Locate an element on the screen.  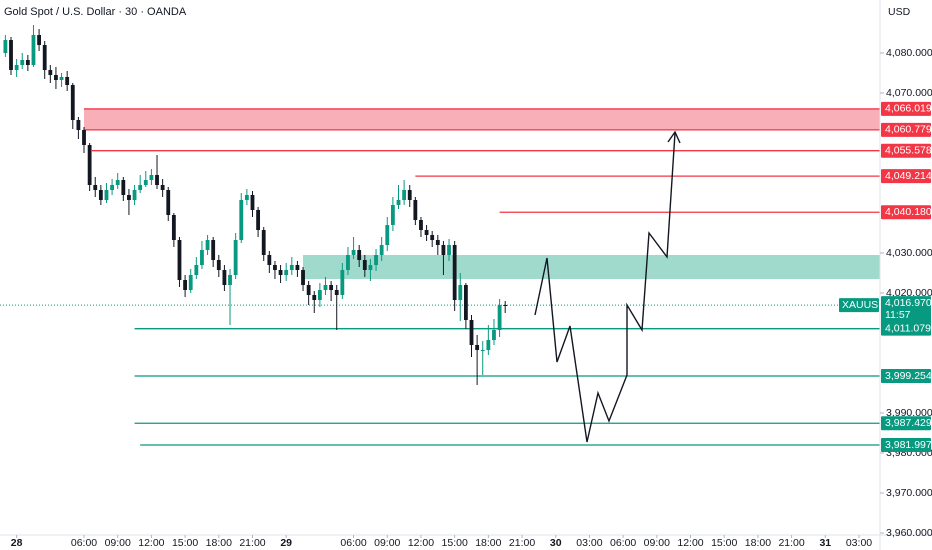
chart-title: Gold Spot / U.S. Dollar · 30 · OANDA is located at coordinates (95, 12).